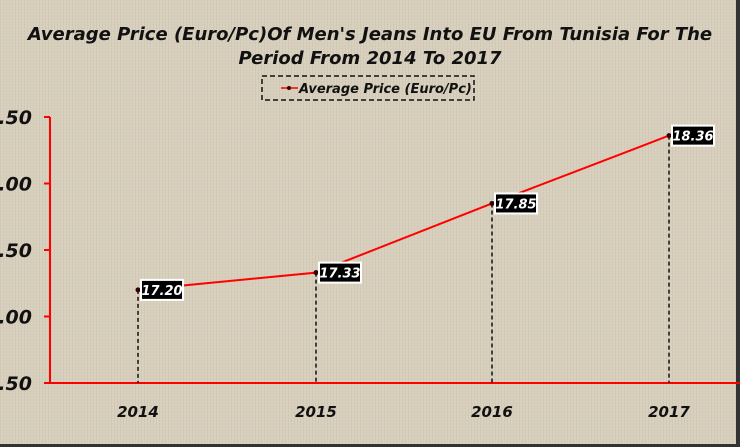 Image resolution: width=740 pixels, height=447 pixels. What do you see at coordinates (492, 412) in the screenshot?
I see `x-tick-label: 2016` at bounding box center [492, 412].